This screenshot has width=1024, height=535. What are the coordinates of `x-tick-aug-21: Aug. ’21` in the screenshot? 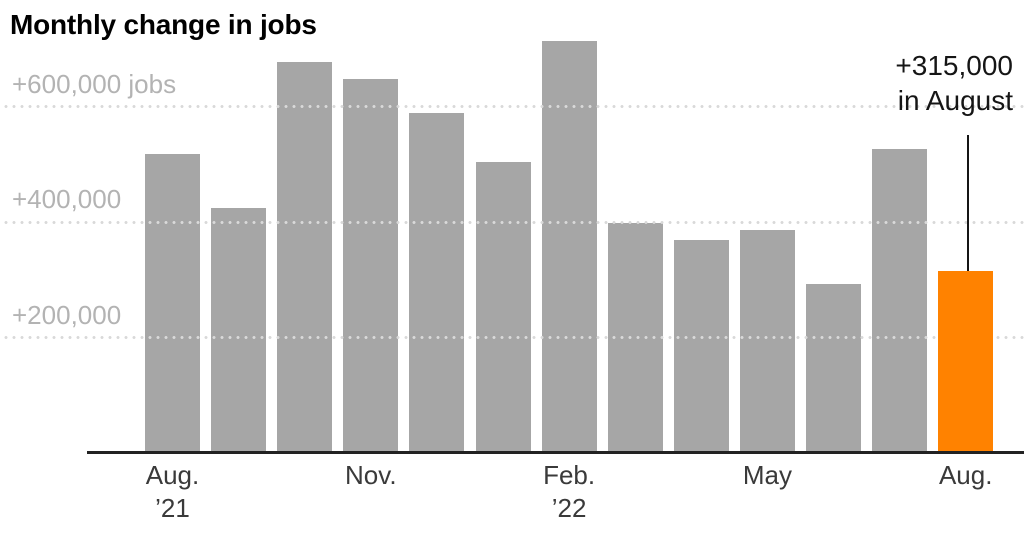 It's located at (173, 492).